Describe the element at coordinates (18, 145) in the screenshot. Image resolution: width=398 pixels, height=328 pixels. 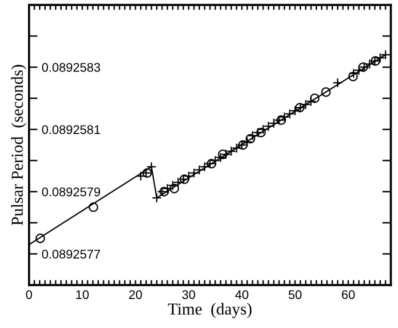
I see `y-axis-title: Pulsar Period (seconds)` at that location.